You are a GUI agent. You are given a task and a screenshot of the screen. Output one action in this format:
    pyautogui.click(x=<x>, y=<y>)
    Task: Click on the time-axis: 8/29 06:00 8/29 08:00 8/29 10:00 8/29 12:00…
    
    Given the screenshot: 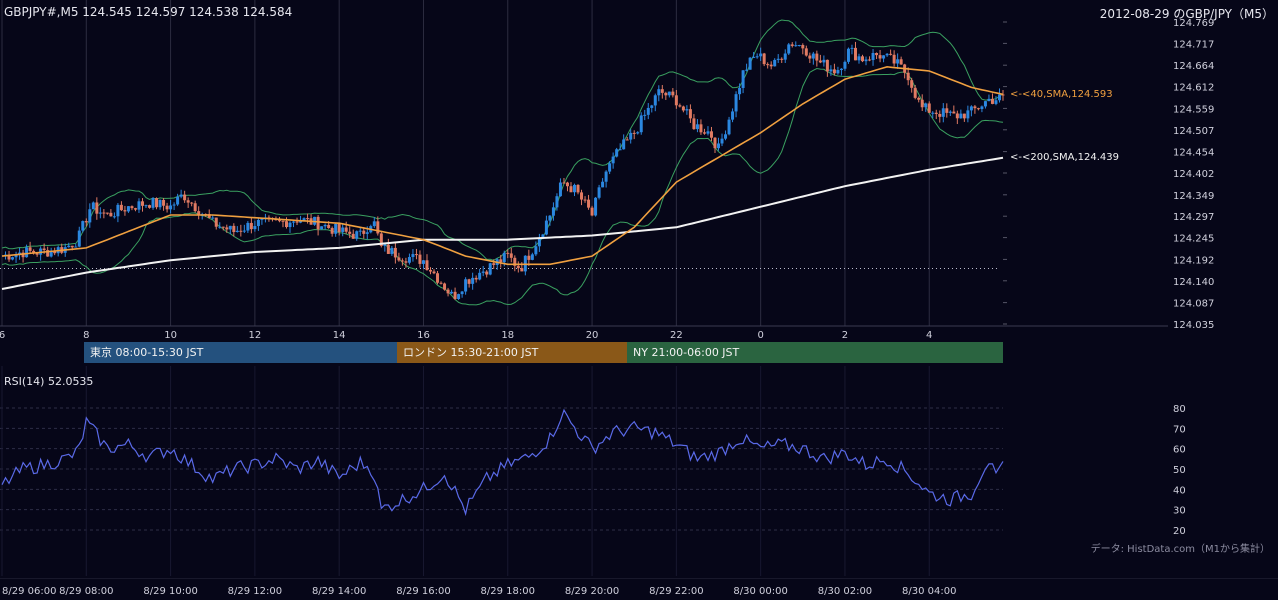 What is the action you would take?
    pyautogui.click(x=639, y=587)
    